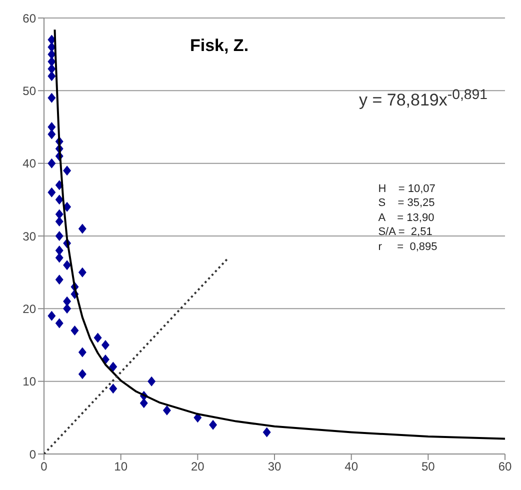 This screenshot has height=490, width=521. Describe the element at coordinates (29, 91) in the screenshot. I see `y-tick-label: 50` at that location.